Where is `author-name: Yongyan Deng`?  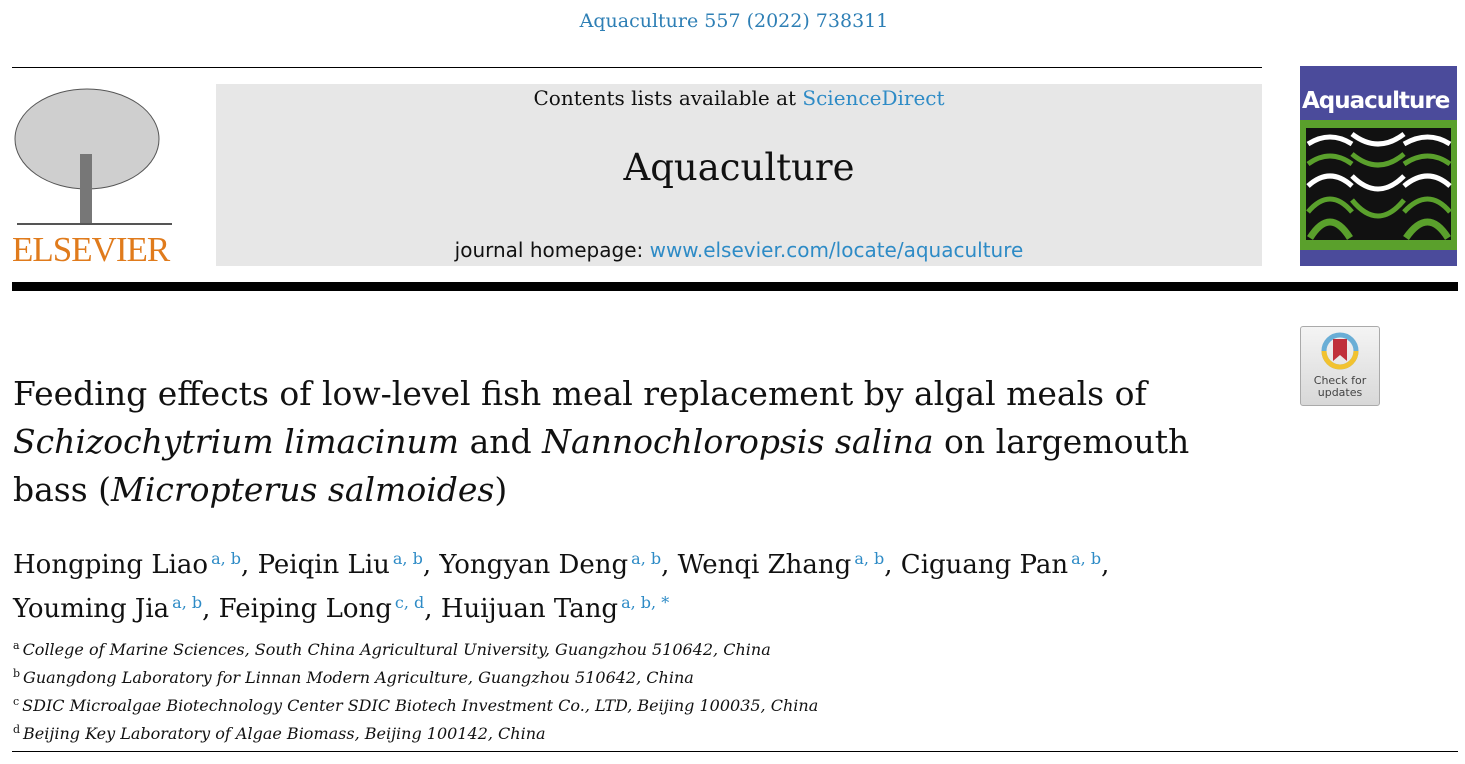 author-name: Yongyan Deng is located at coordinates (534, 565).